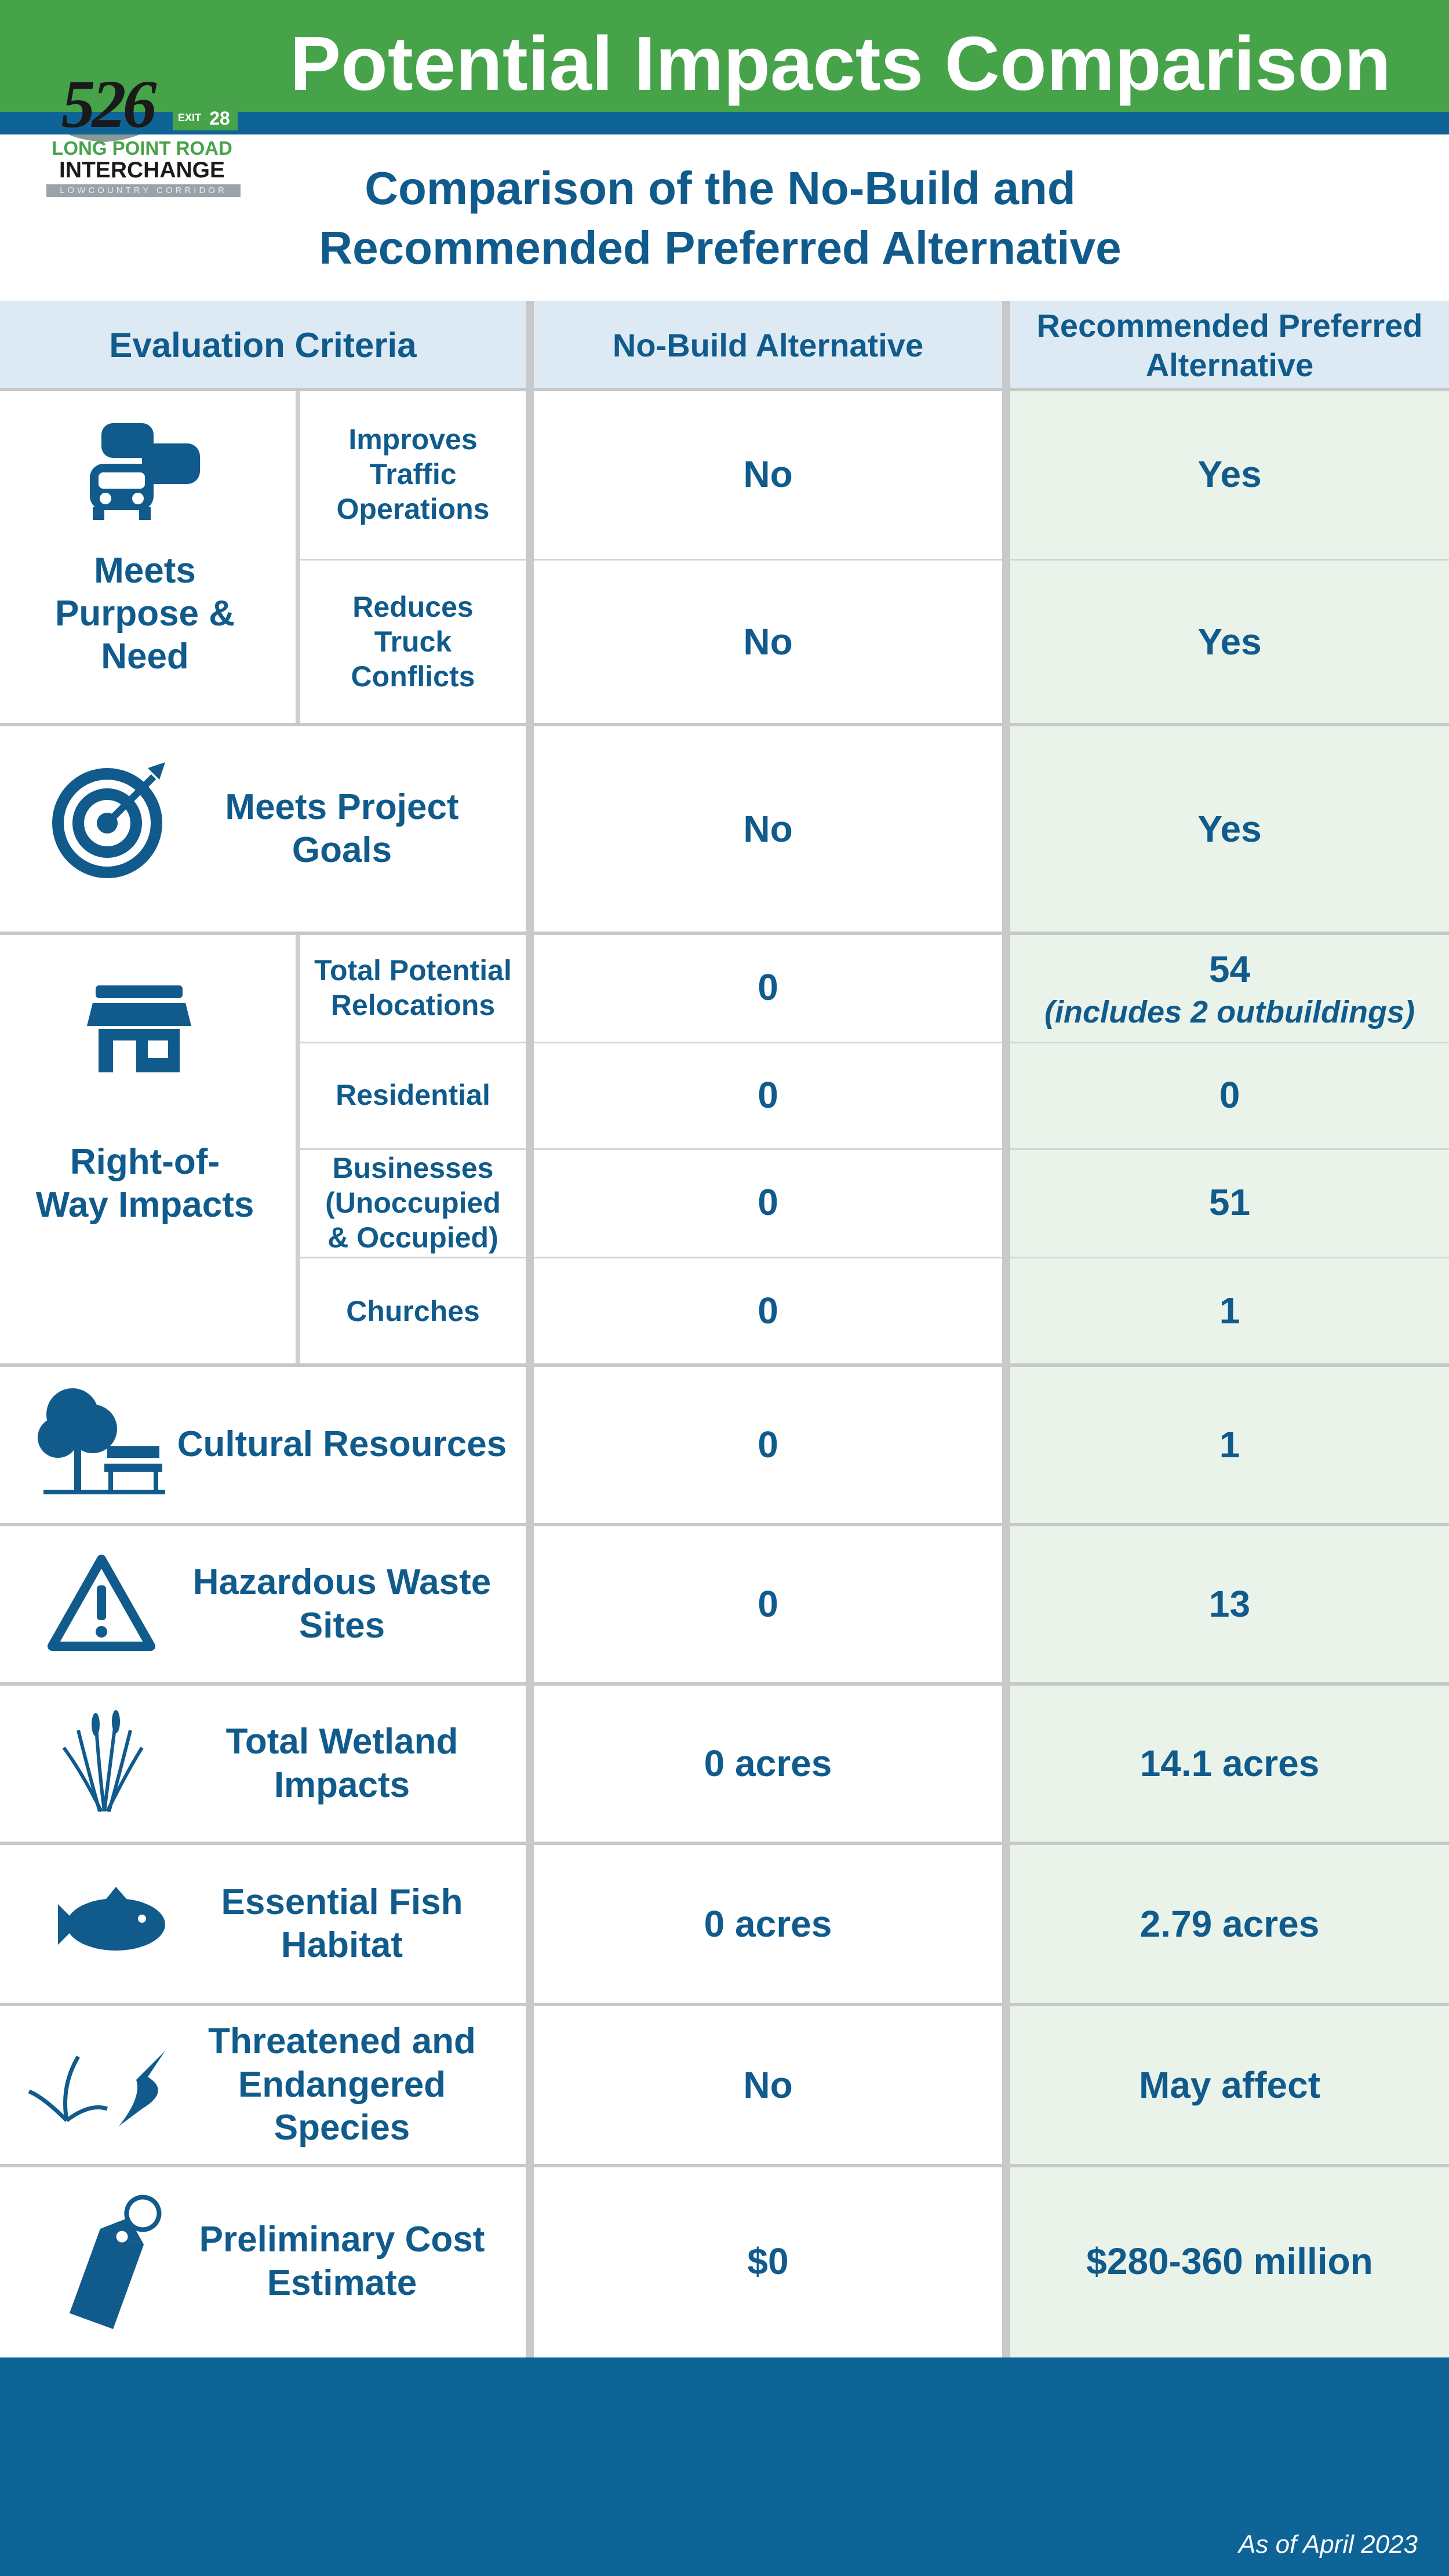 This screenshot has width=1449, height=2576. Describe the element at coordinates (768, 1764) in the screenshot. I see `no-build-value: 0 acres` at that location.